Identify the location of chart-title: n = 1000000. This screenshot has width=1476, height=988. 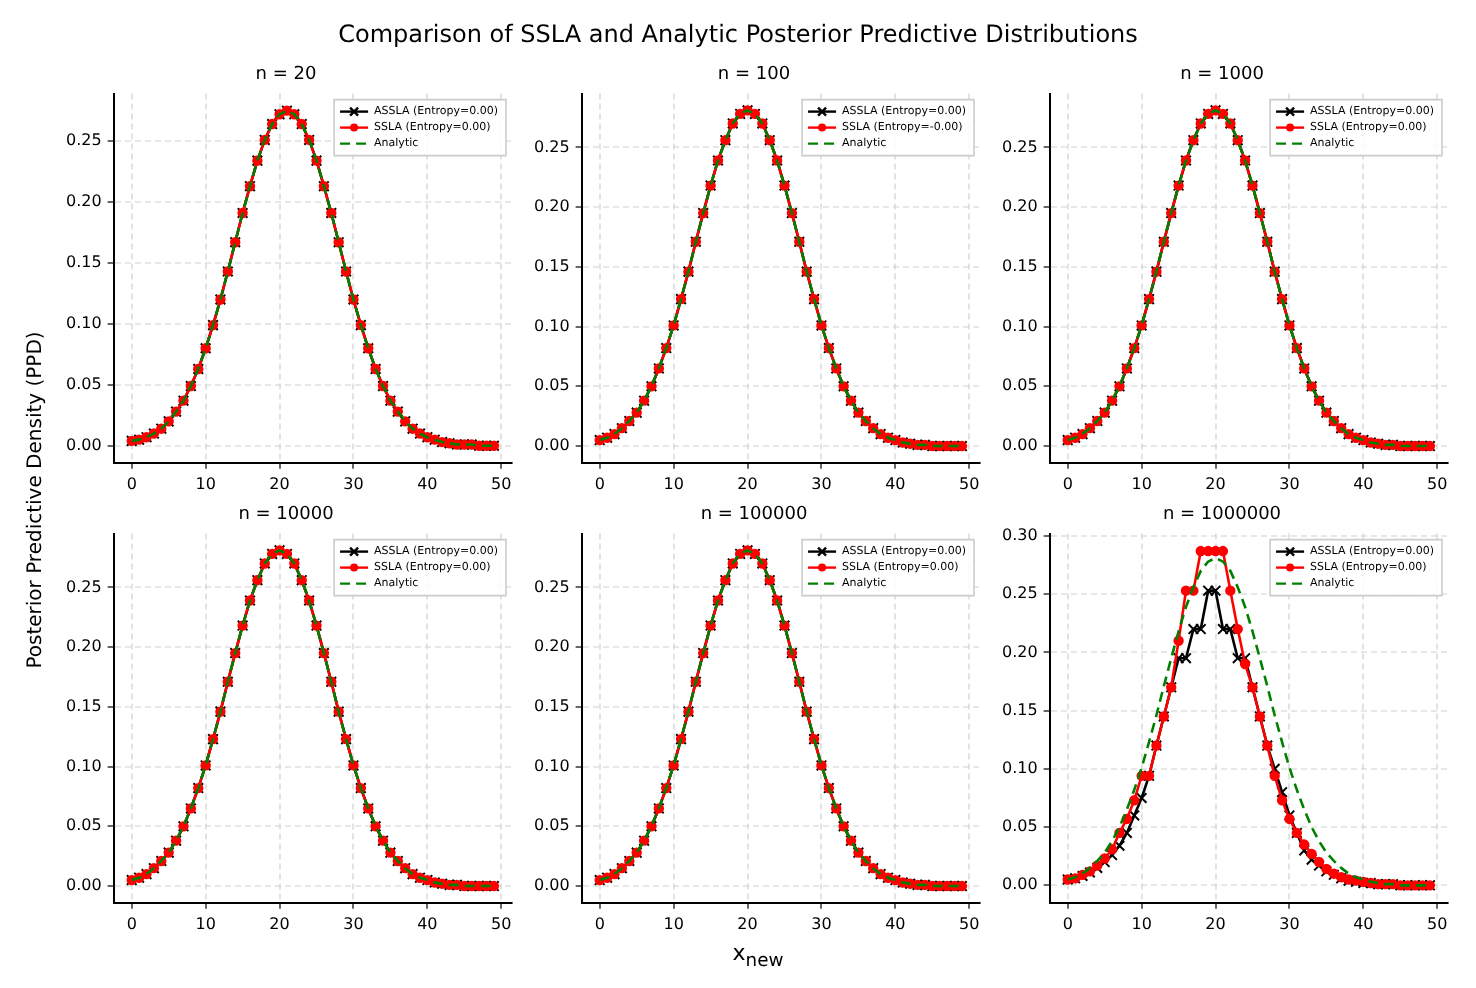
(1222, 515).